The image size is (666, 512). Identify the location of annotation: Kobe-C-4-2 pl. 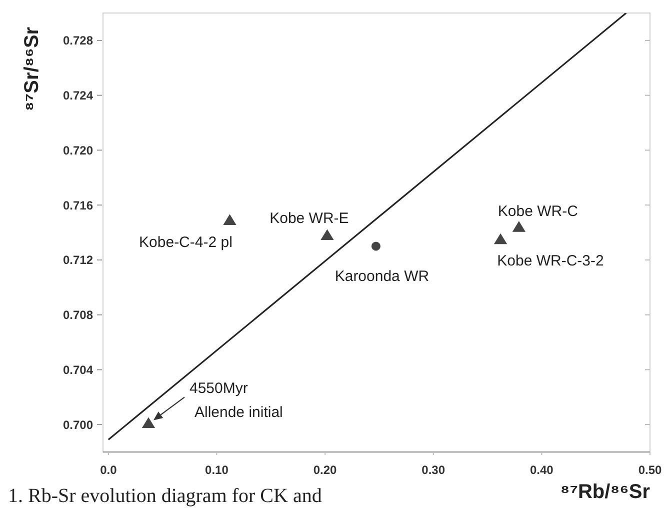
(185, 243).